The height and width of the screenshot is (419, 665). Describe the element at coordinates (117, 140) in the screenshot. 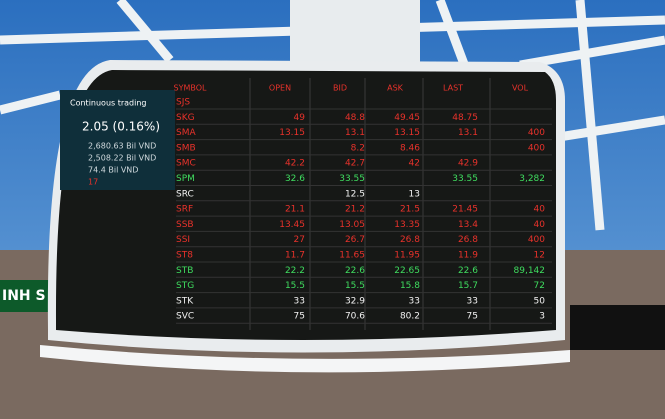

I see `summary-panel` at that location.